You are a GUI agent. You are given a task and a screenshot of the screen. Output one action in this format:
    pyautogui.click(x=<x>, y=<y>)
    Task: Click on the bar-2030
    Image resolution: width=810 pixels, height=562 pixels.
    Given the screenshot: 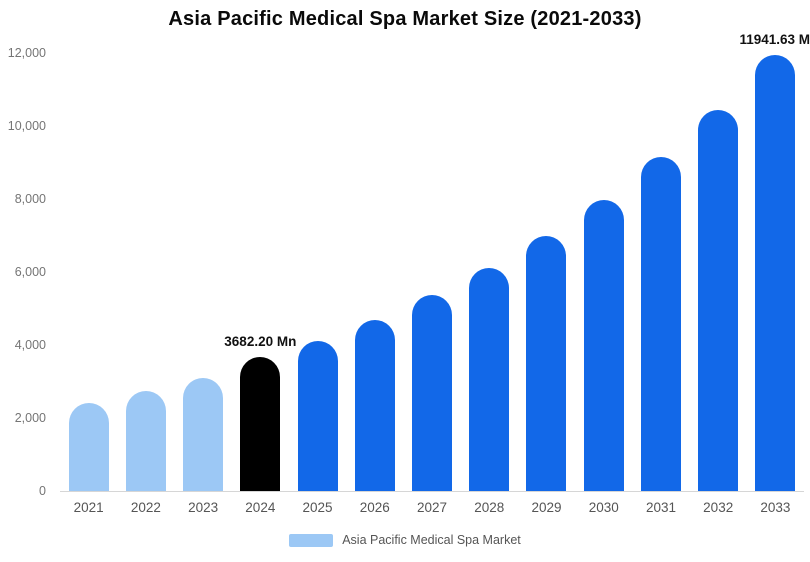 What is the action you would take?
    pyautogui.click(x=603, y=345)
    